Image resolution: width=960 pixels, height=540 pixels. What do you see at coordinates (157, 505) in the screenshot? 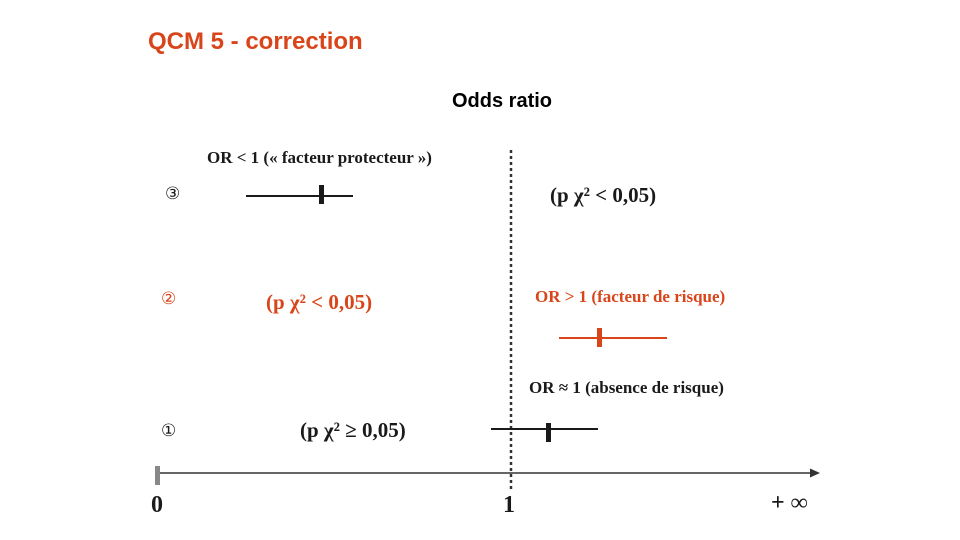
I see `axis-label-zero: 0` at bounding box center [157, 505].